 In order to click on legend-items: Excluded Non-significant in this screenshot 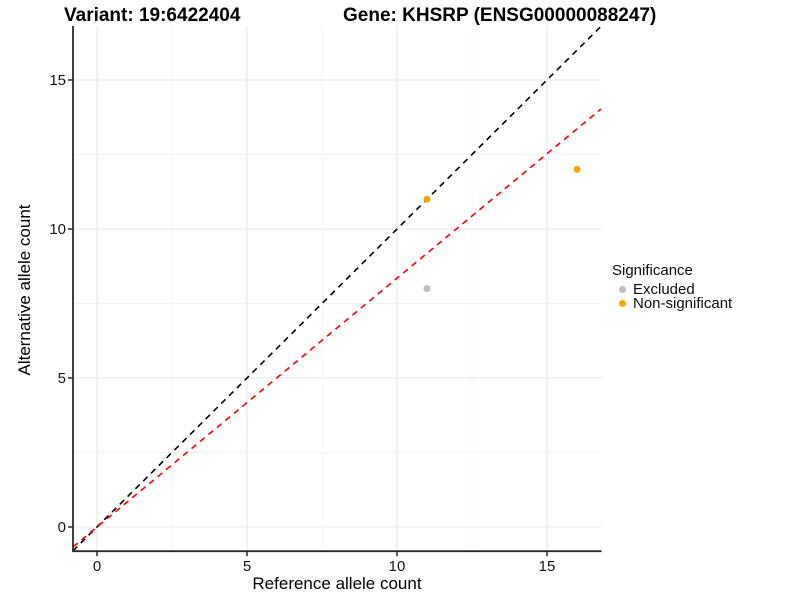, I will do `click(672, 296)`.